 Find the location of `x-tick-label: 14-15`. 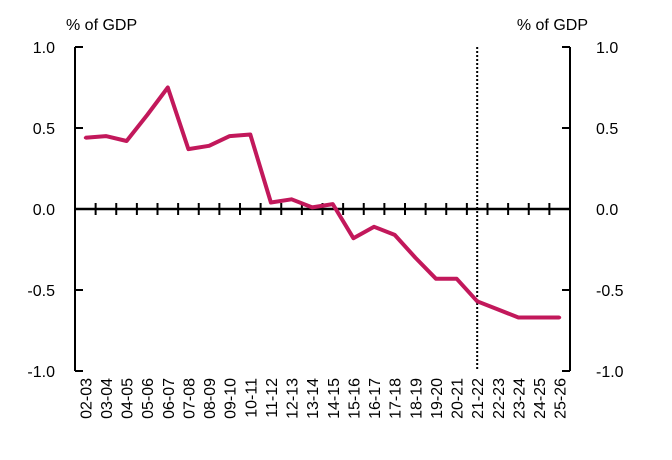

x-tick-label: 14-15 is located at coordinates (334, 398).